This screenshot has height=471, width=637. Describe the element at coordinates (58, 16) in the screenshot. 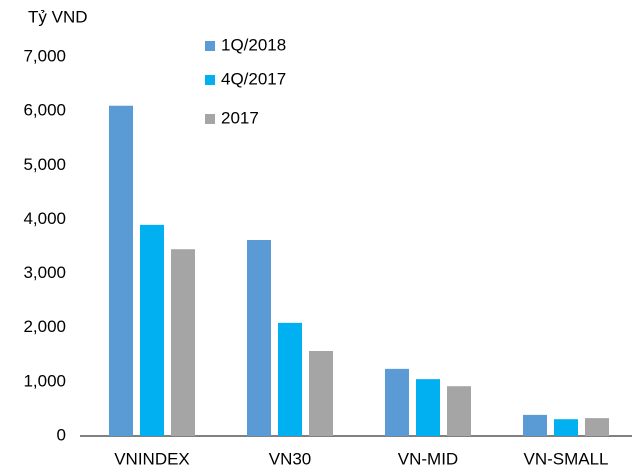

I see `y-axis-label: Tỷ VND` at that location.